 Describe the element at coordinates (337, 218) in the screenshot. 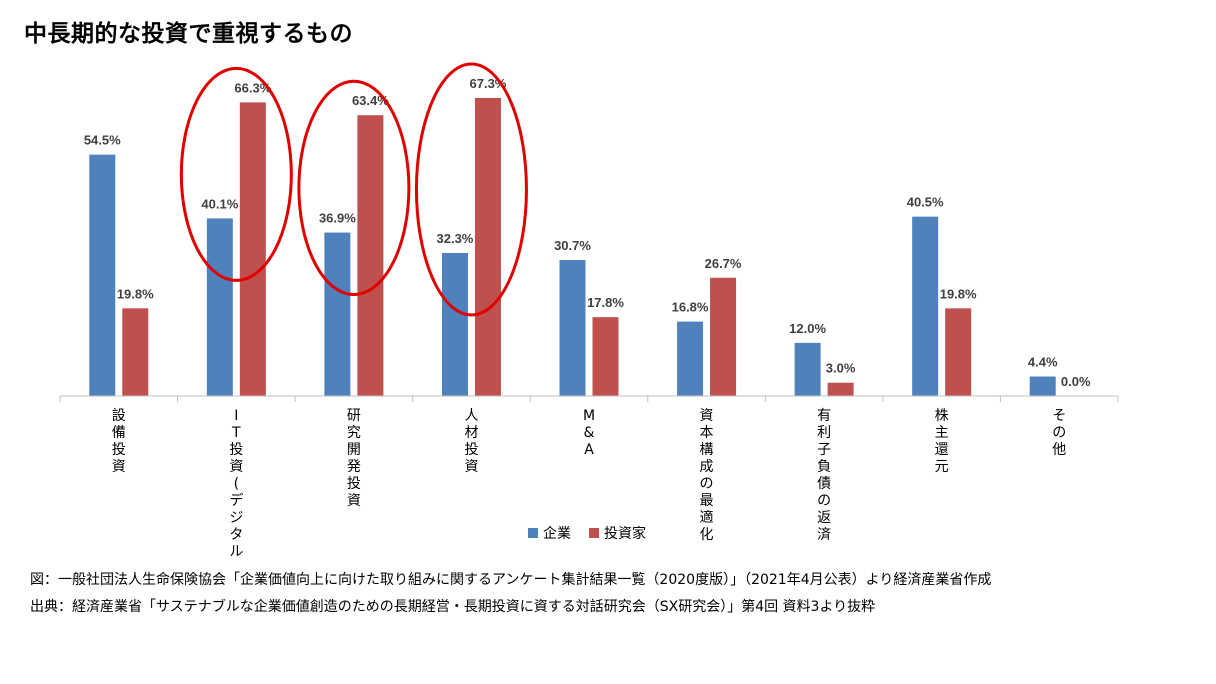

I see `value-label: 36.9%` at that location.